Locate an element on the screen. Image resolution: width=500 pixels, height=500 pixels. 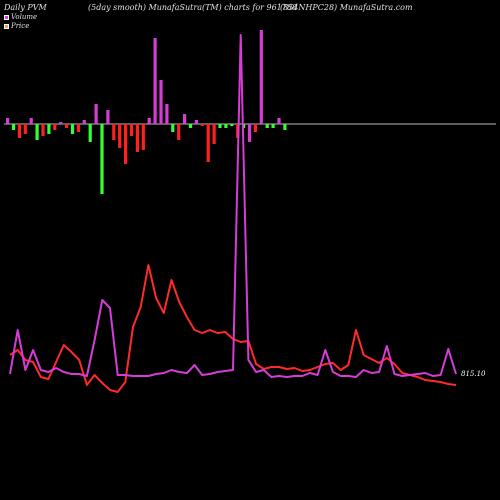
legend-price-label: Price is located at coordinates (20, 26).